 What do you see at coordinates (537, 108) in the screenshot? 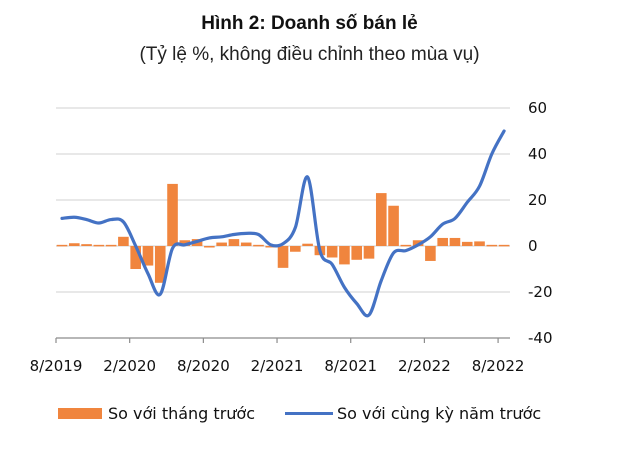
I see `y-tick-label: 60` at bounding box center [537, 108].